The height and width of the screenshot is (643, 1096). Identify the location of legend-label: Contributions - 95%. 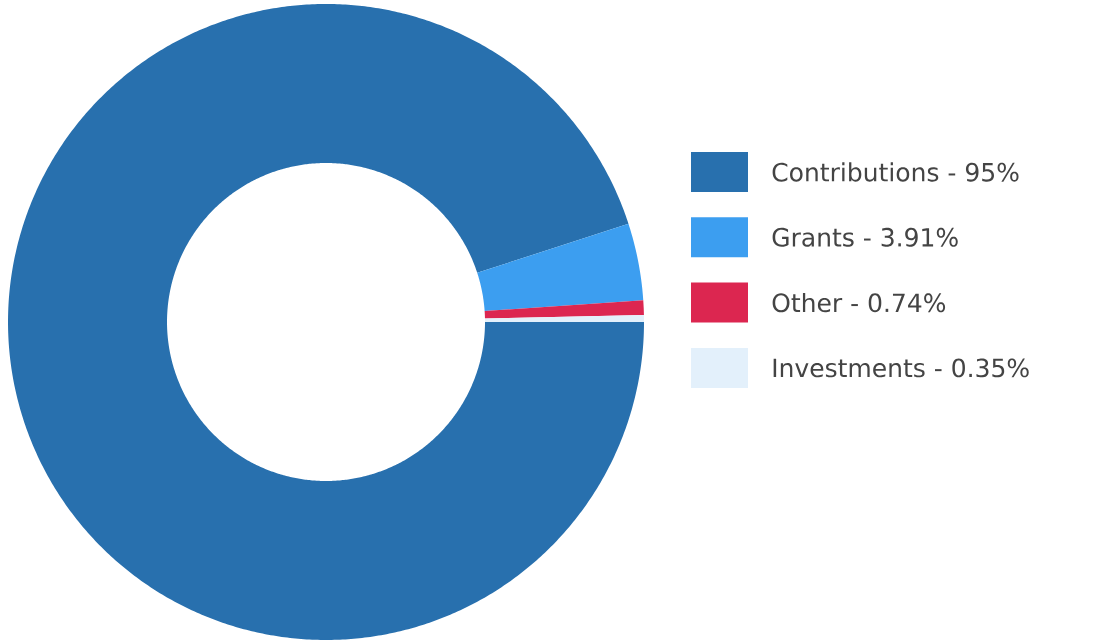
(895, 172).